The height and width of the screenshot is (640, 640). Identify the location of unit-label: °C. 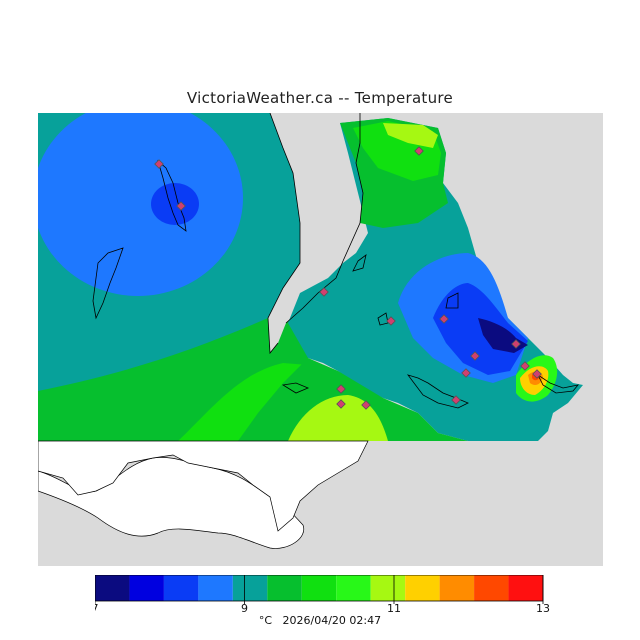
(265, 620).